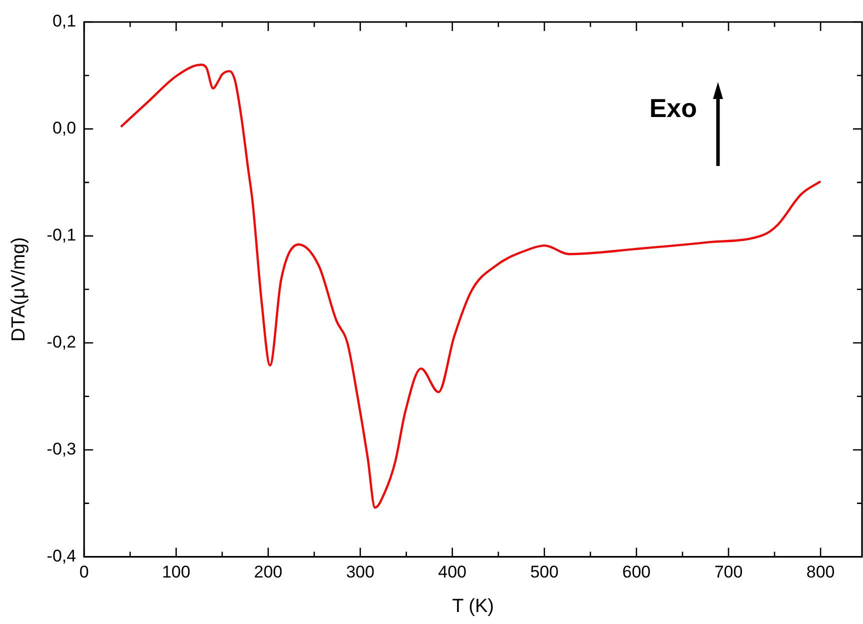 The height and width of the screenshot is (624, 863). I want to click on x-tick-label: 600, so click(636, 572).